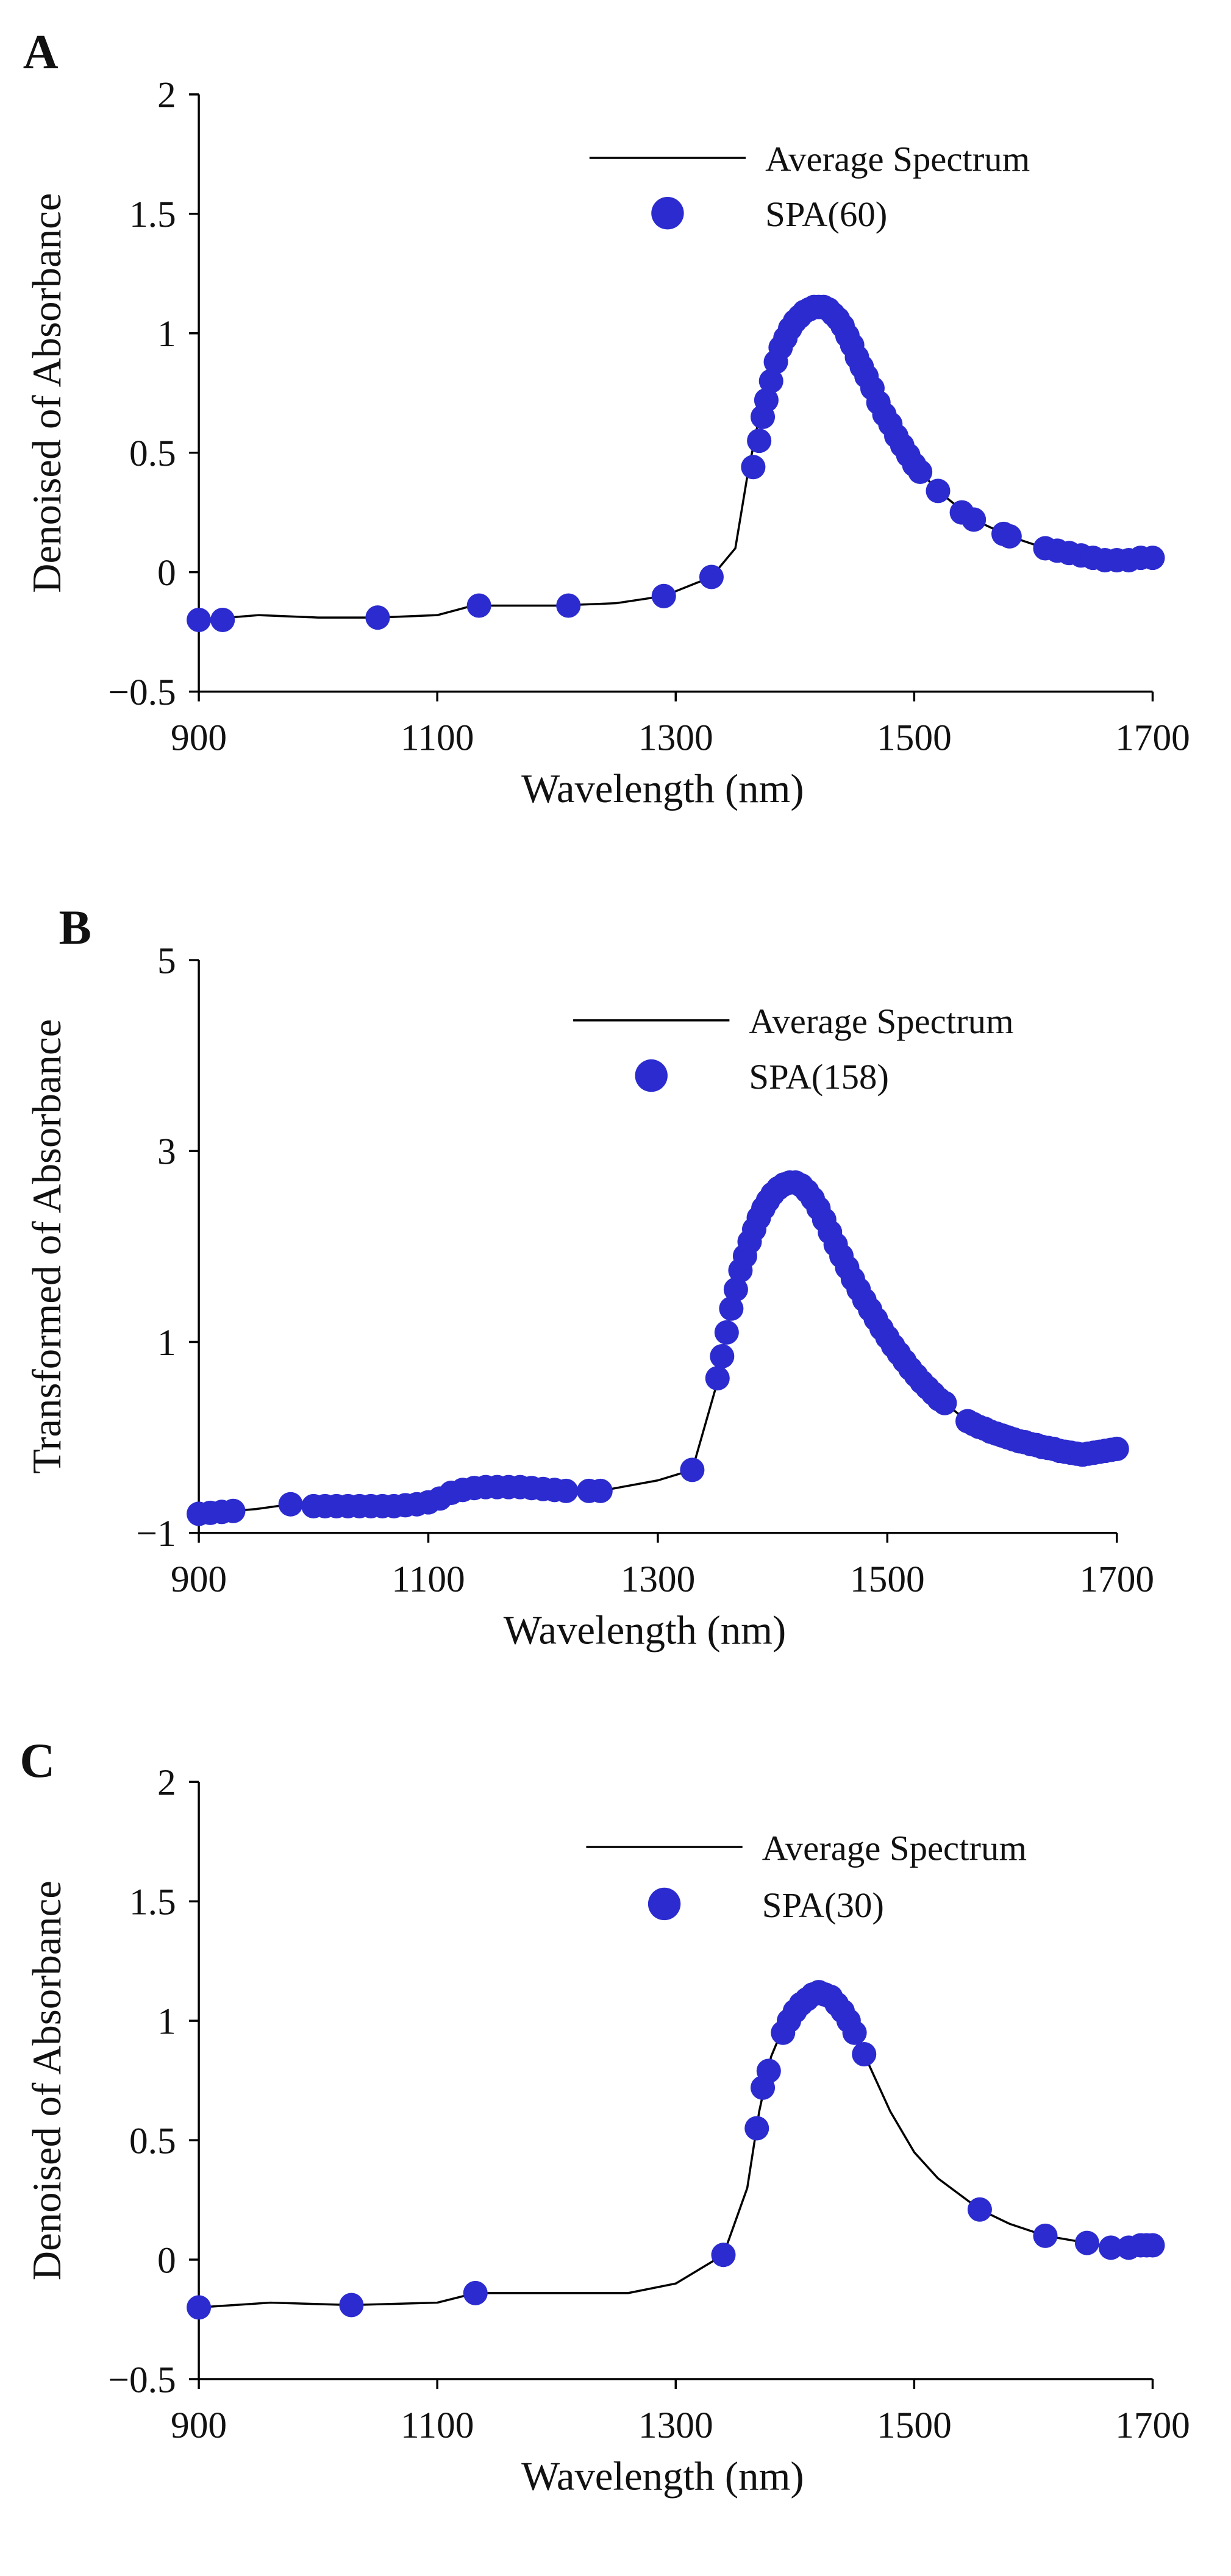 This screenshot has width=1231, height=2576. I want to click on panel-label: C, so click(38, 1761).